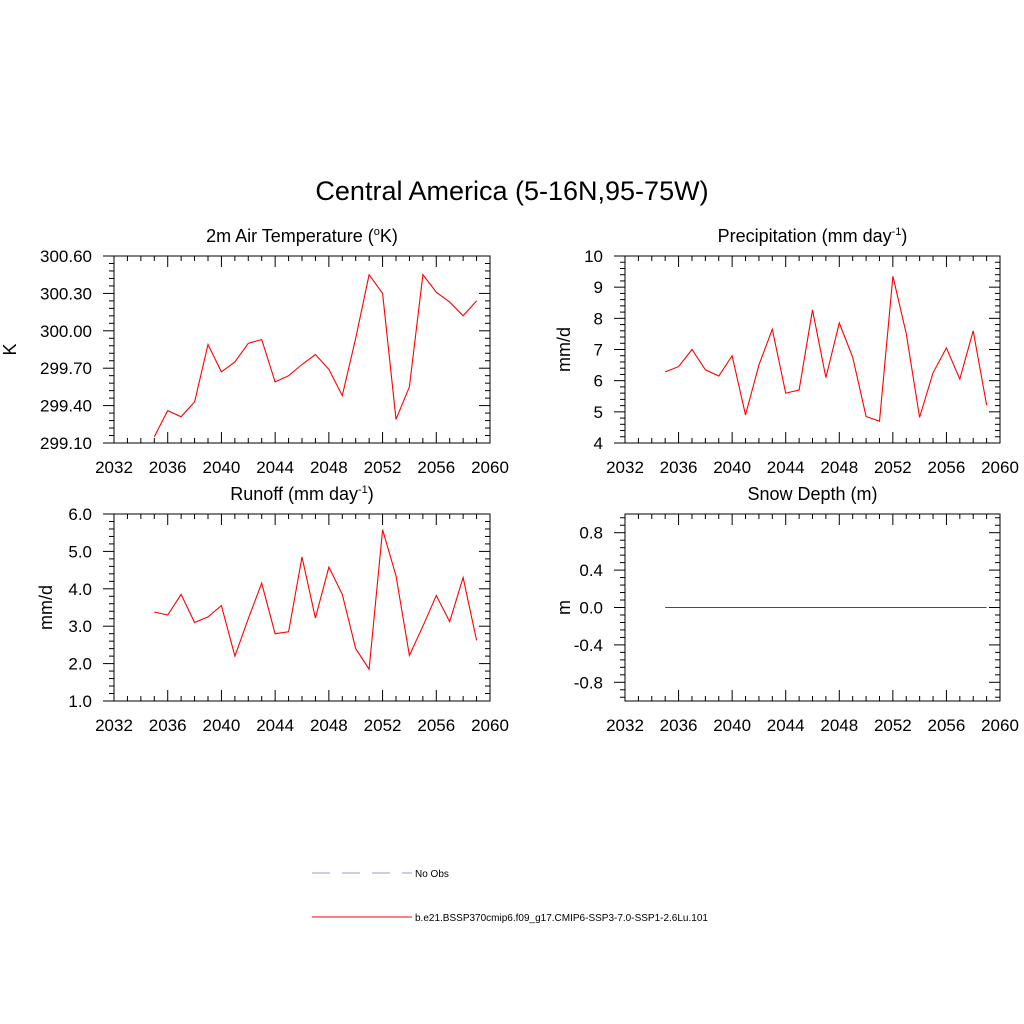  Describe the element at coordinates (511, 191) in the screenshot. I see `figure-title: Central America (5-16N,95-75W)` at that location.